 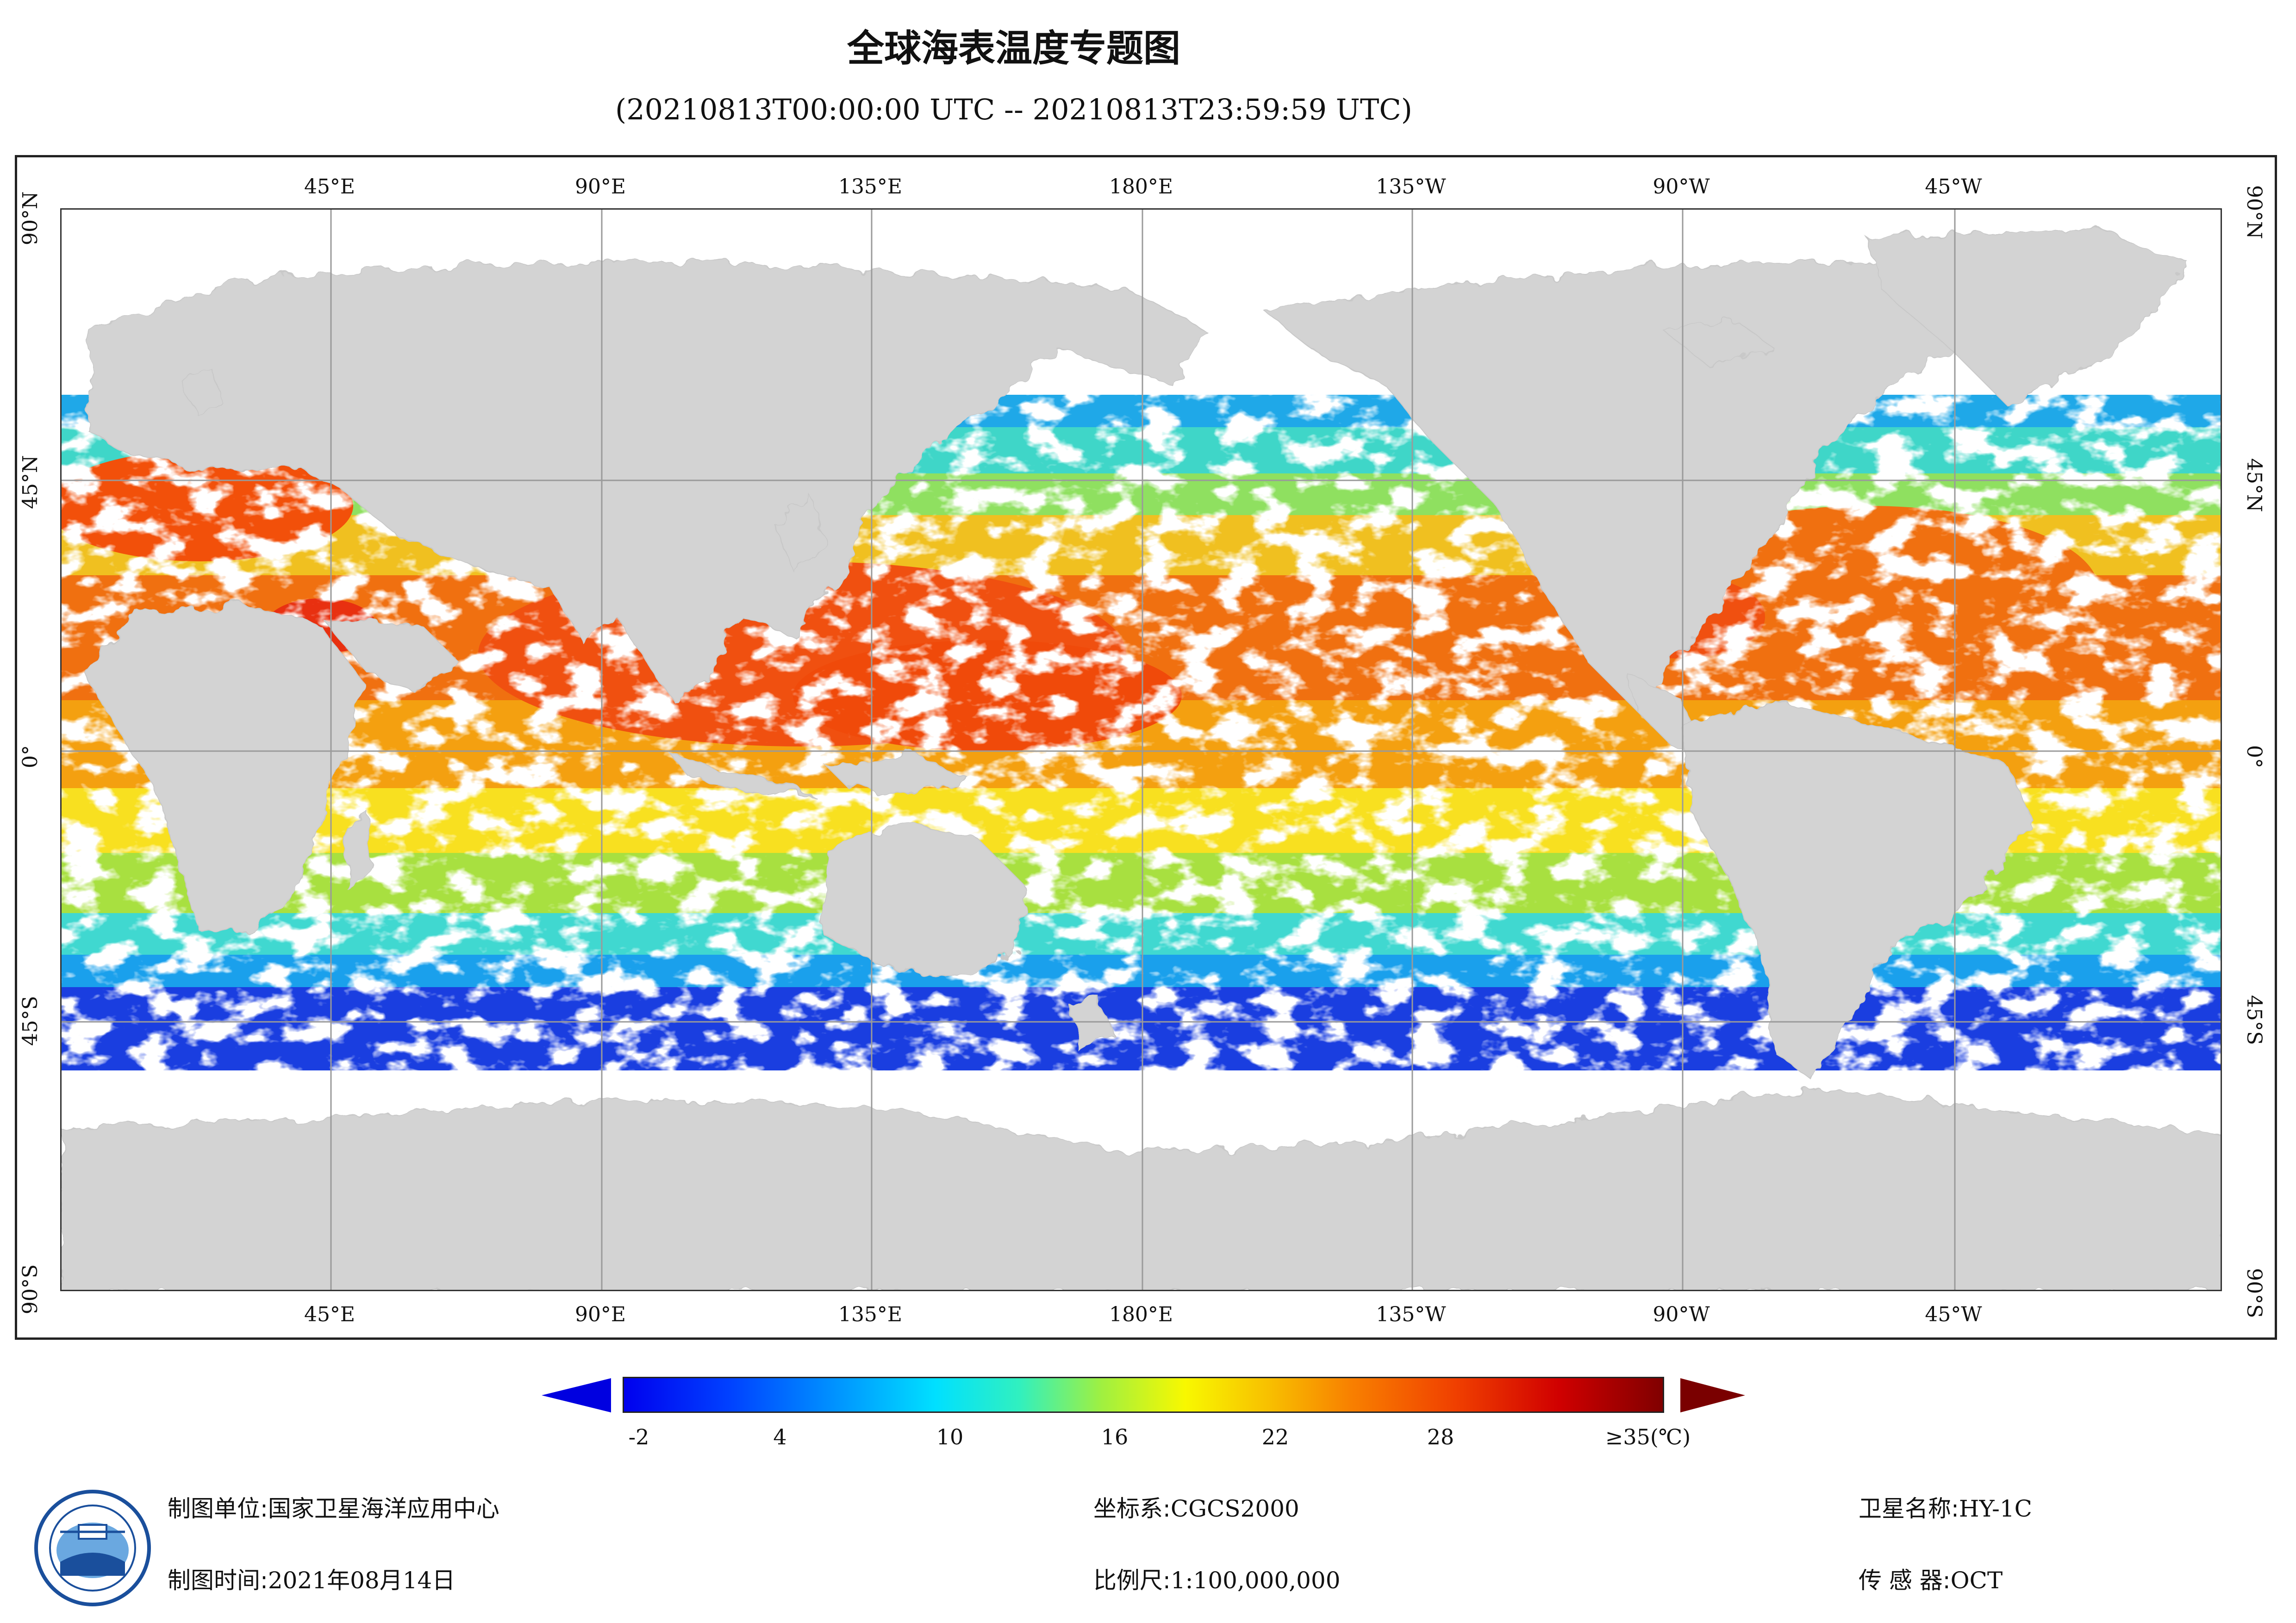 What do you see at coordinates (1648, 1436) in the screenshot?
I see `colorbar-max-label: ≥35(℃)` at bounding box center [1648, 1436].